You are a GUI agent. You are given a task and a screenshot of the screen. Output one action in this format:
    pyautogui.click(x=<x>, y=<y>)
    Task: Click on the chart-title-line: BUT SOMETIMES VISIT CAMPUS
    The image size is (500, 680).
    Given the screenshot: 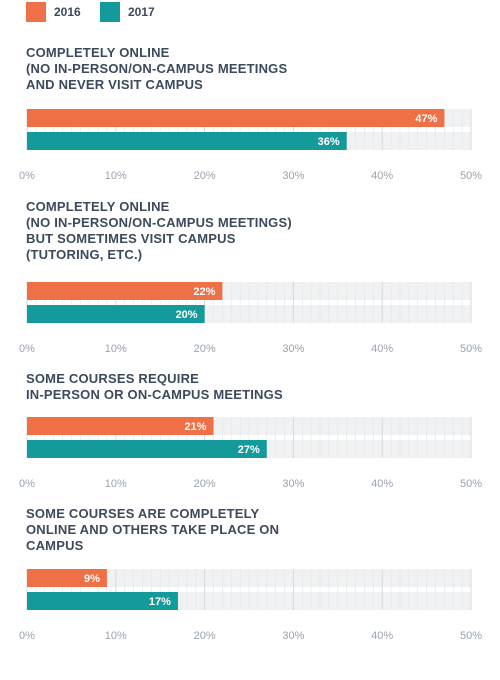 What is the action you would take?
    pyautogui.click(x=131, y=238)
    